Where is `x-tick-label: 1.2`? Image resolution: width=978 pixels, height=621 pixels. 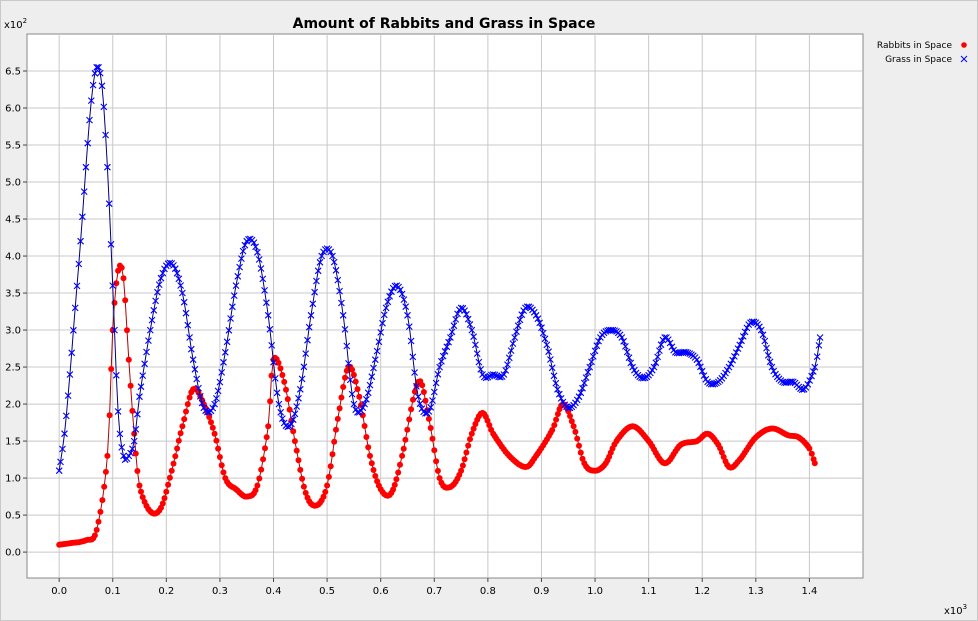 x-tick-label: 1.2 is located at coordinates (702, 591).